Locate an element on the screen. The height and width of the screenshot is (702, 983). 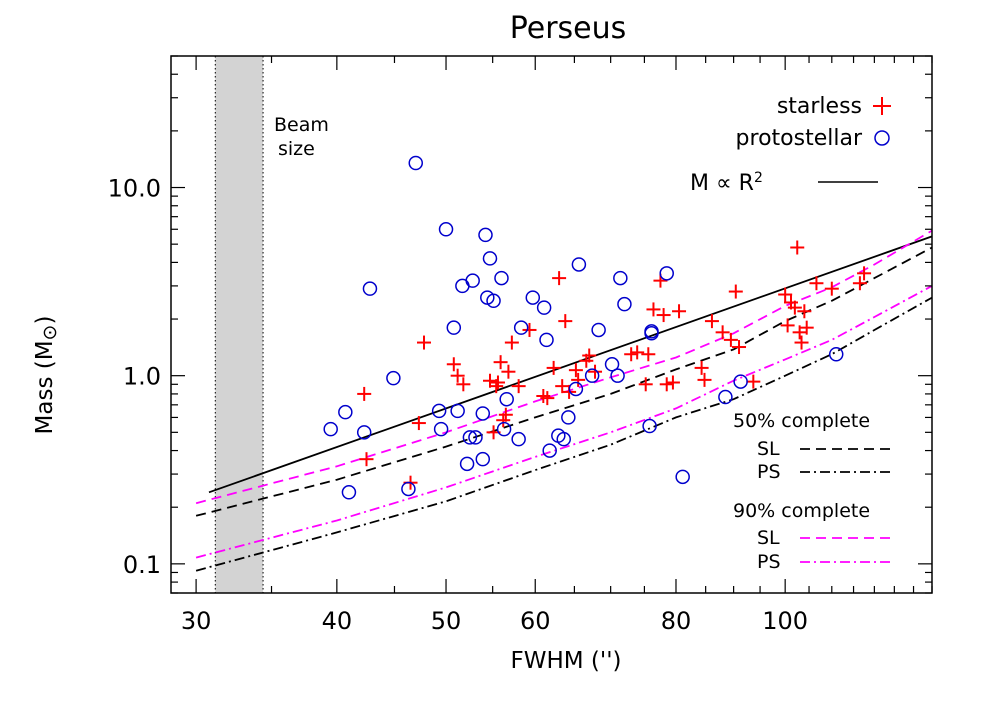
legend-relation-text: M ∝ R is located at coordinates (722, 183).